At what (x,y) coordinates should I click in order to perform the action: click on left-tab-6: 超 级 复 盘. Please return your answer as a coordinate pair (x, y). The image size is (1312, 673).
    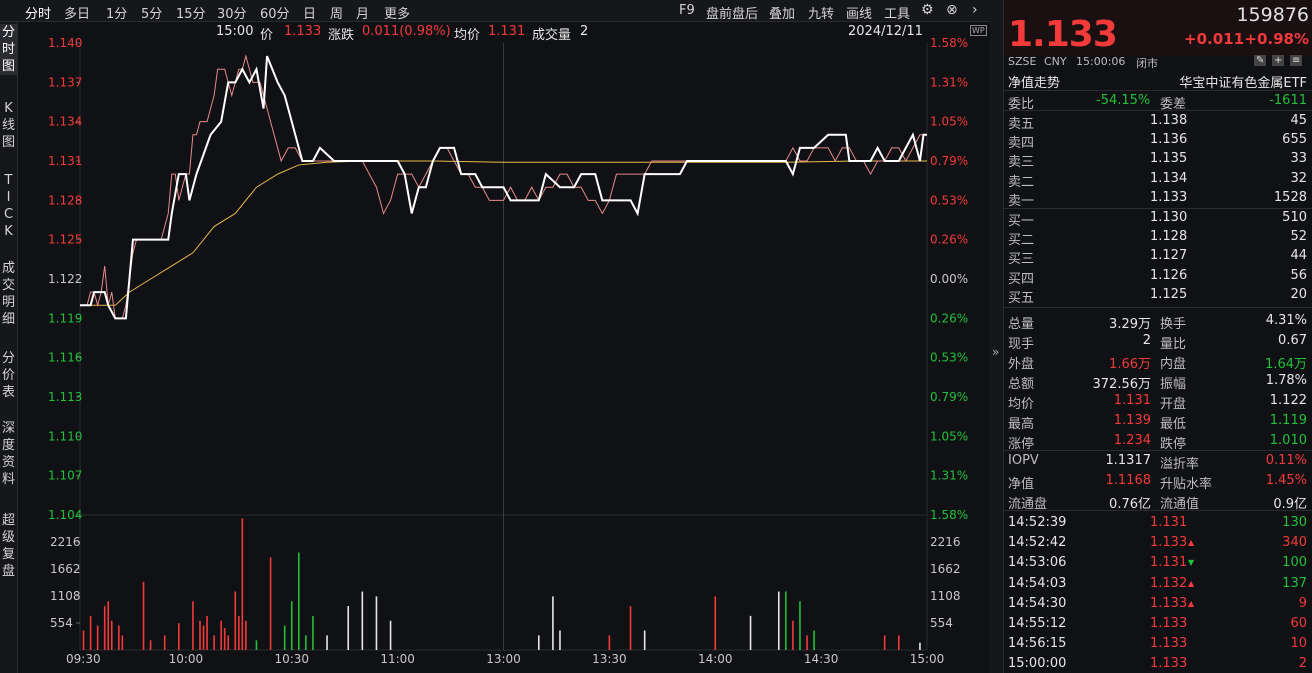
    Looking at the image, I should click on (8, 546).